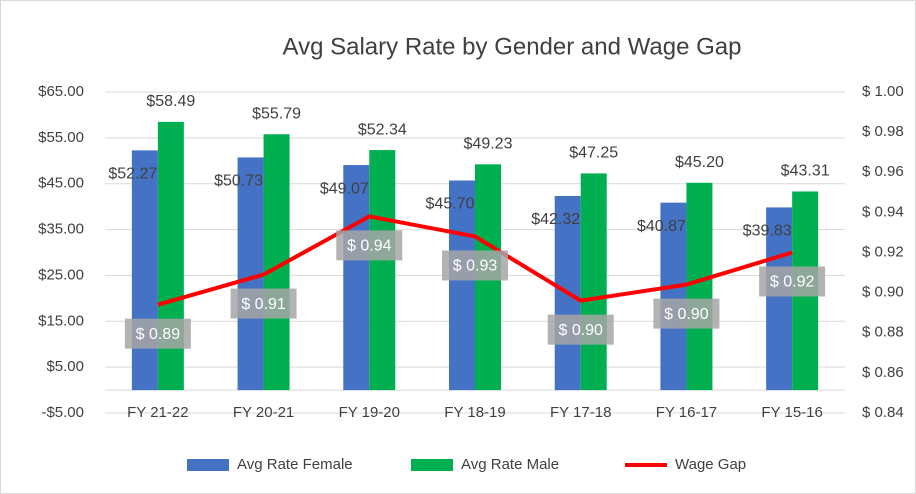  What do you see at coordinates (369, 412) in the screenshot?
I see `x-tick-label: FY 19-20` at bounding box center [369, 412].